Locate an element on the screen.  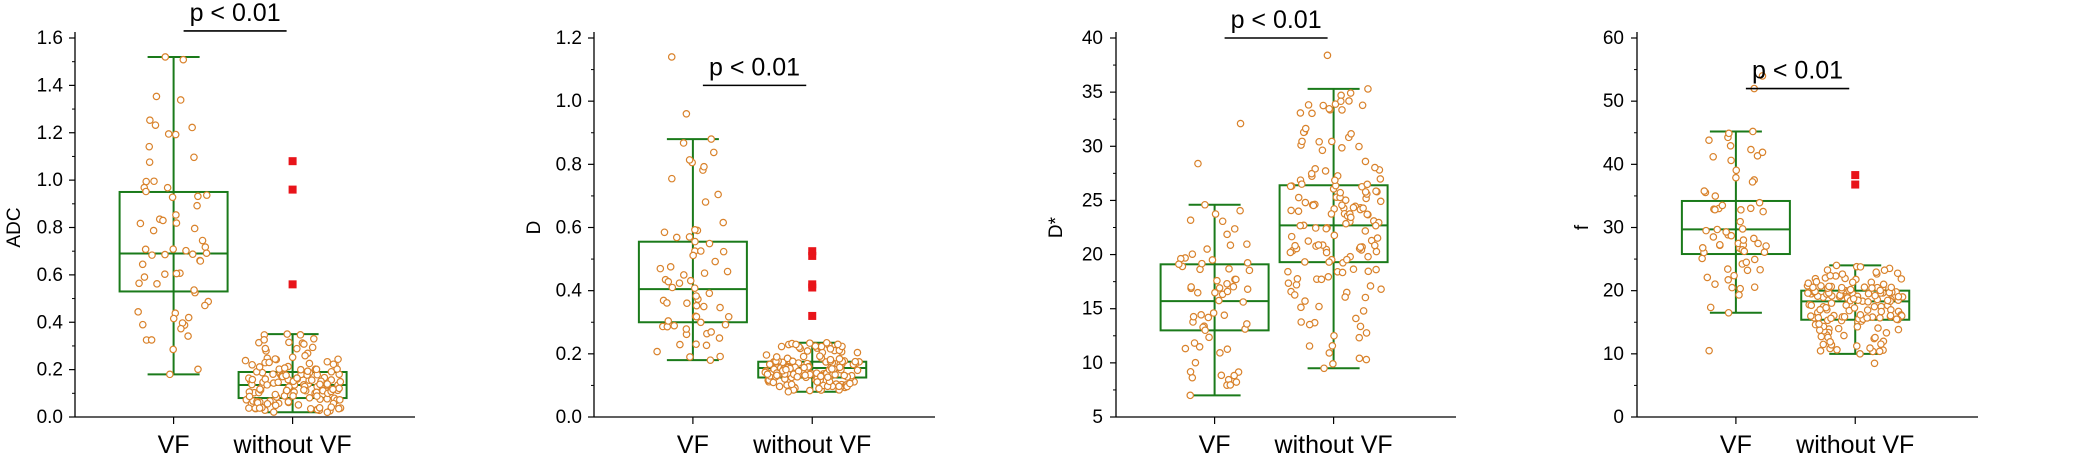
y-axis-label: f is located at coordinates (1582, 227).